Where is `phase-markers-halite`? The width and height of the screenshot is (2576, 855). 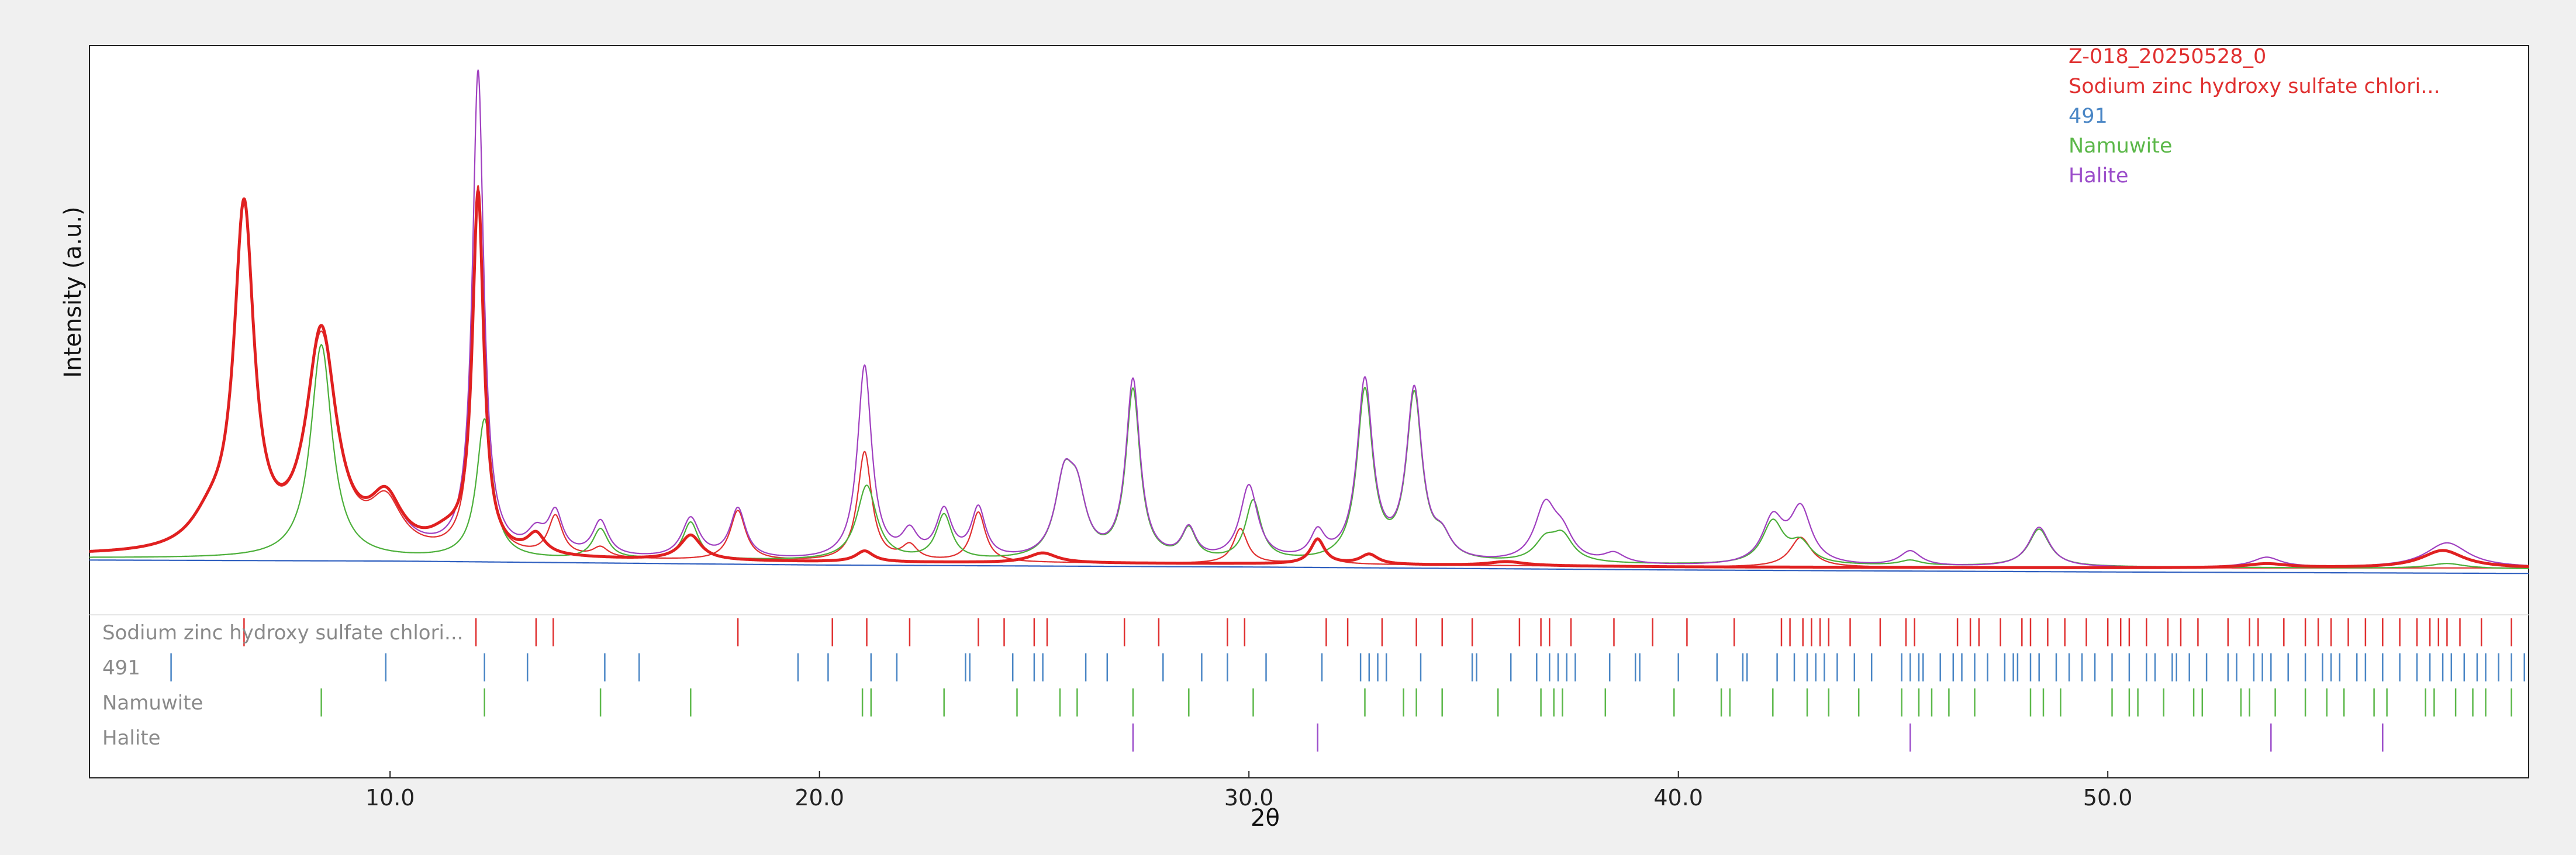
phase-markers-halite is located at coordinates (1758, 738).